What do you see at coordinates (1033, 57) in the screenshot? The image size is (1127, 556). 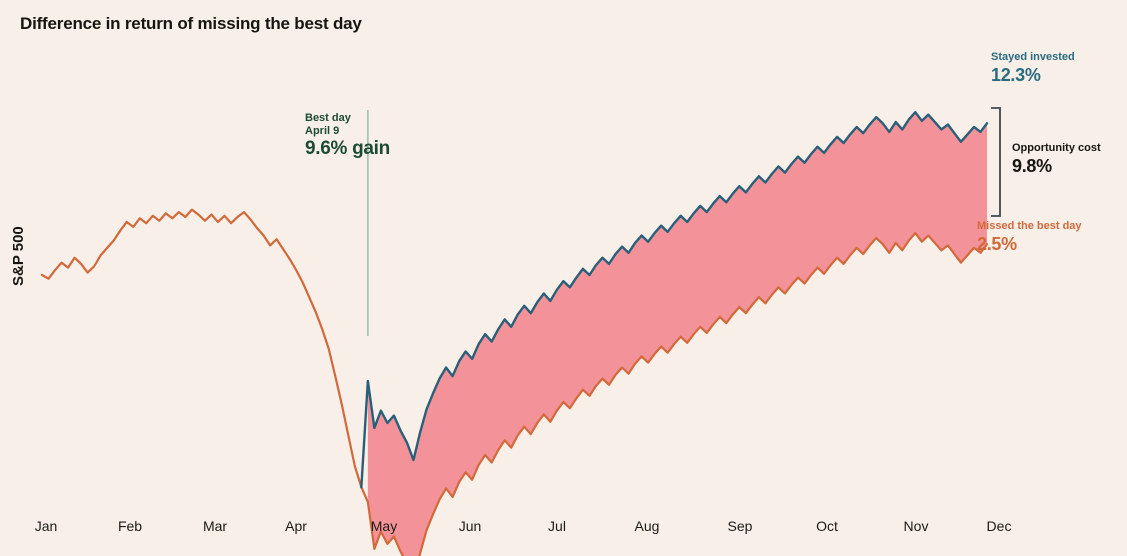 I see `stayed-invested-label: Stayed invested` at bounding box center [1033, 57].